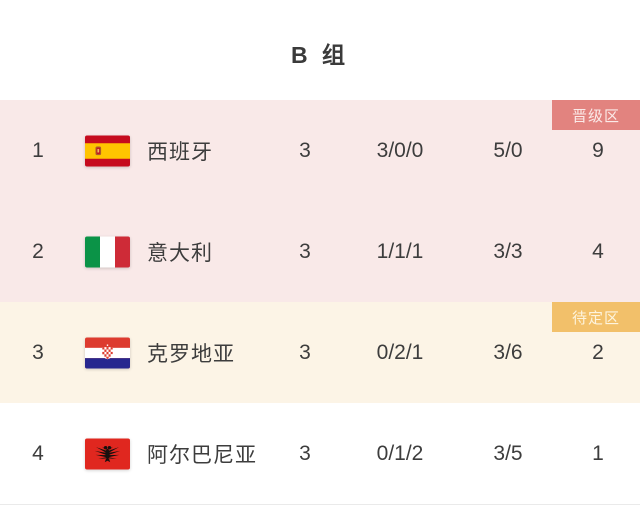 This screenshot has height=509, width=640. Describe the element at coordinates (400, 150) in the screenshot. I see `win-draw-loss: 3/0/0` at that location.